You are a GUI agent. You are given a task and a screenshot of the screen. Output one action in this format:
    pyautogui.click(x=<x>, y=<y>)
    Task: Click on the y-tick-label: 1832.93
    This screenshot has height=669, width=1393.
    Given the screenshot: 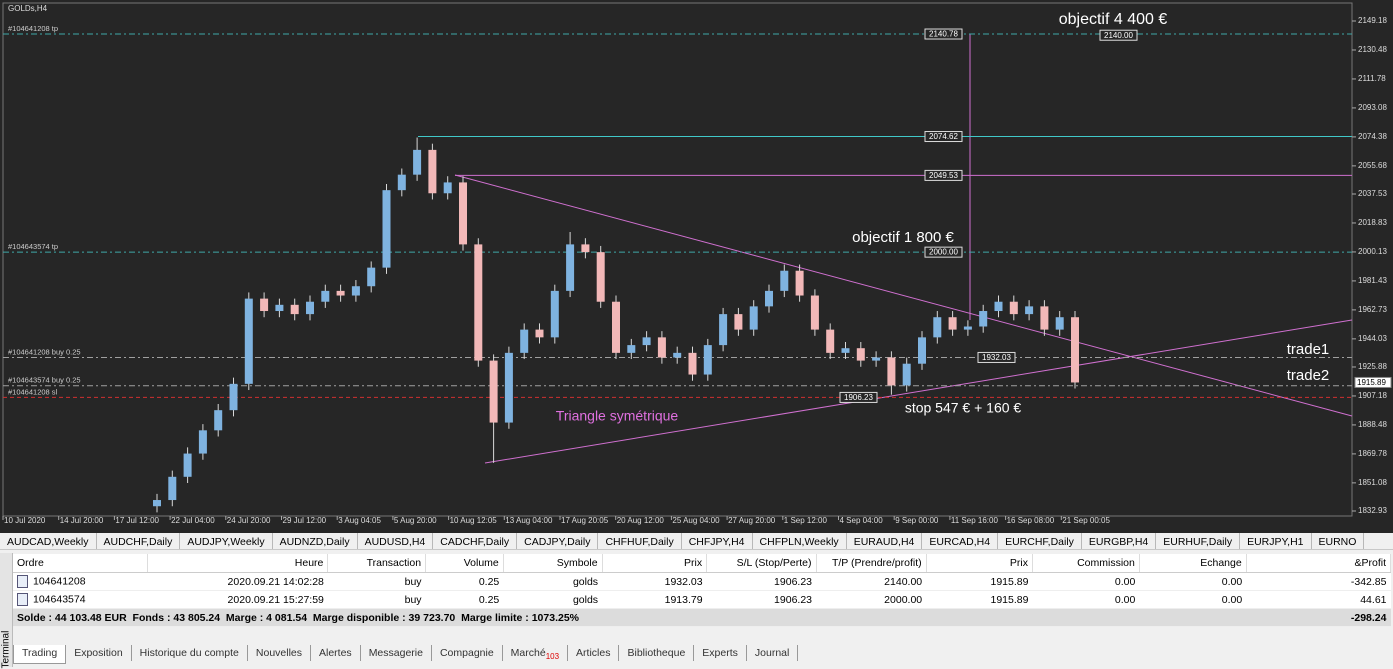 What is the action you would take?
    pyautogui.click(x=1372, y=510)
    